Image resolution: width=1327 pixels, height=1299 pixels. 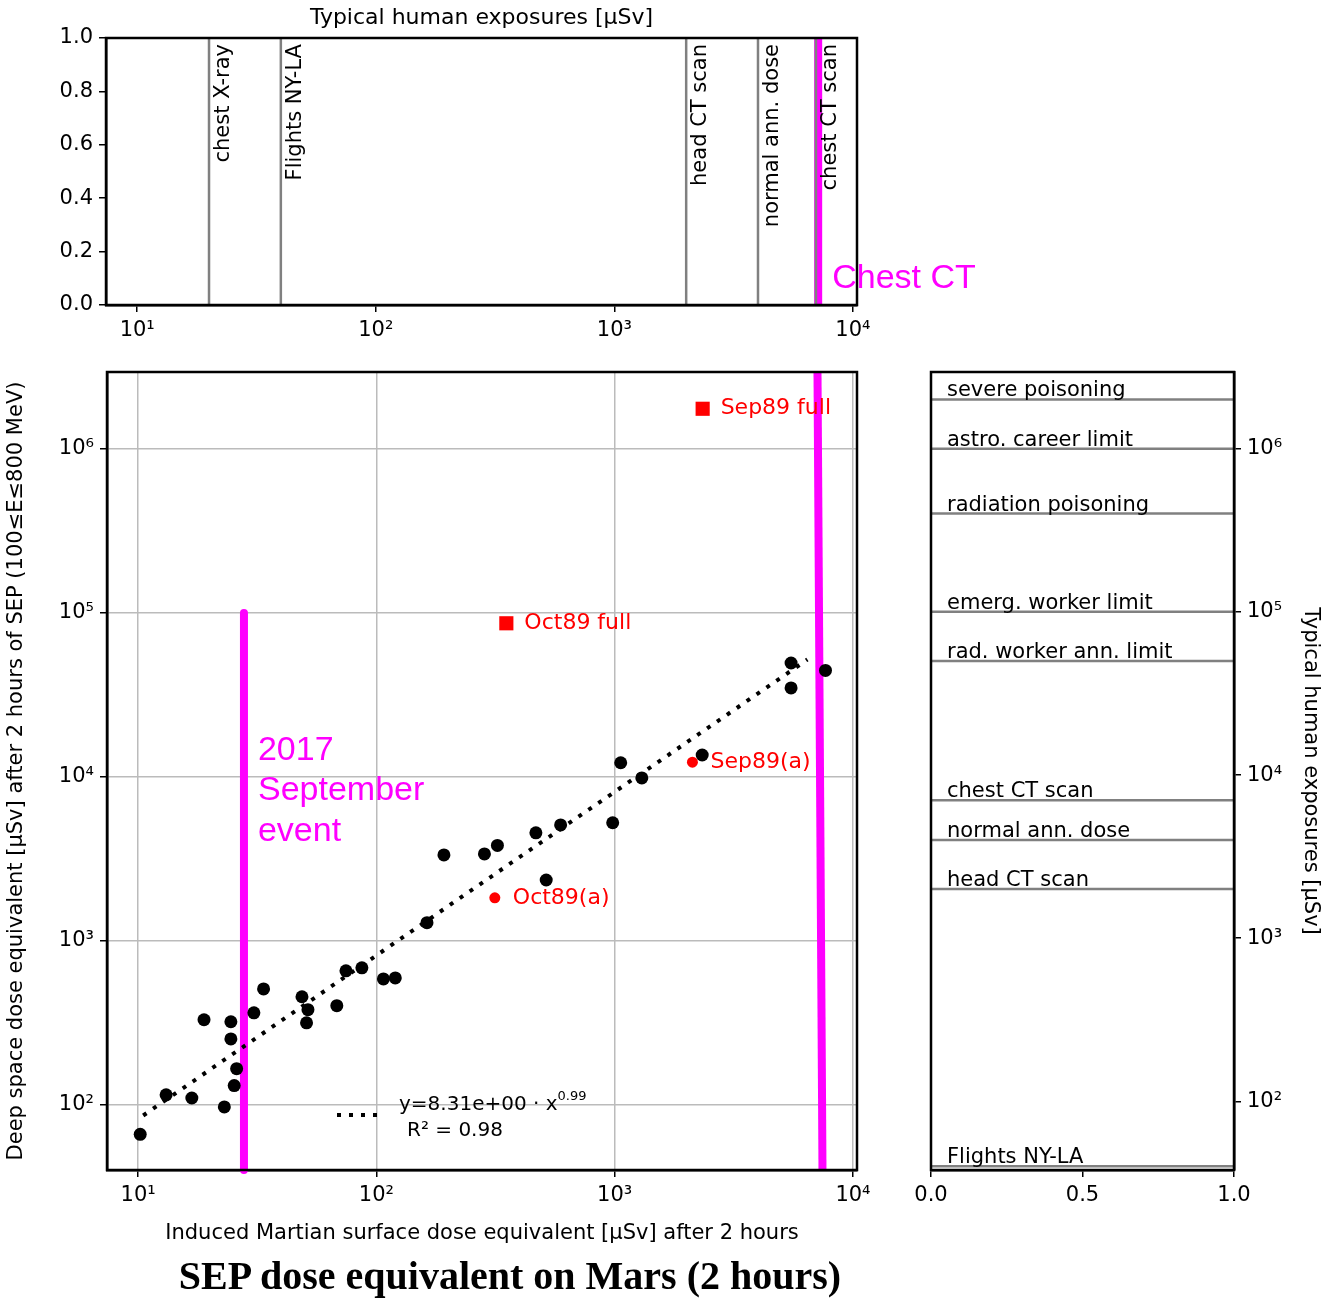 What do you see at coordinates (76, 143) in the screenshot?
I see `y-tick-label: 0.6` at bounding box center [76, 143].